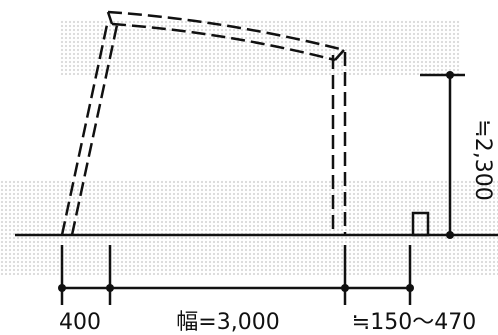 The width and height of the screenshot is (498, 335). I want to click on curb-block, so click(420, 224).